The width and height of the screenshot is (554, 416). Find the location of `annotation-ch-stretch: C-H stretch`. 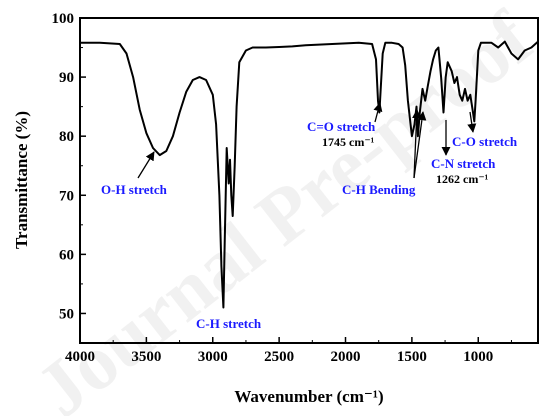

annotation-ch-stretch: C-H stretch is located at coordinates (229, 323).